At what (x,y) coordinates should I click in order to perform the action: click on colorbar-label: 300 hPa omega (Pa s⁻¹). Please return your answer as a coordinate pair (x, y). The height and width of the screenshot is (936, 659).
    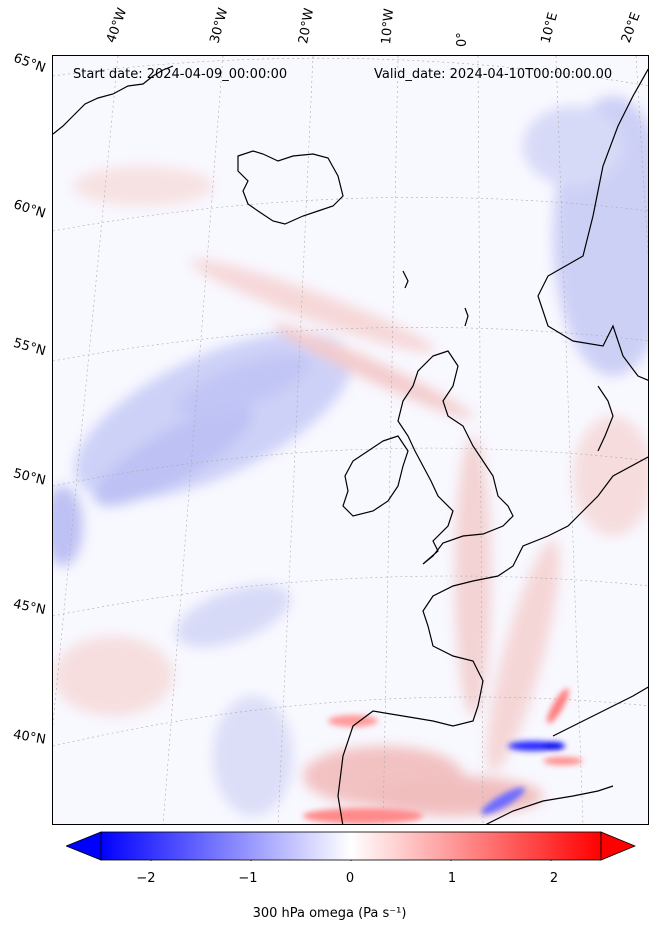
    Looking at the image, I should click on (329, 913).